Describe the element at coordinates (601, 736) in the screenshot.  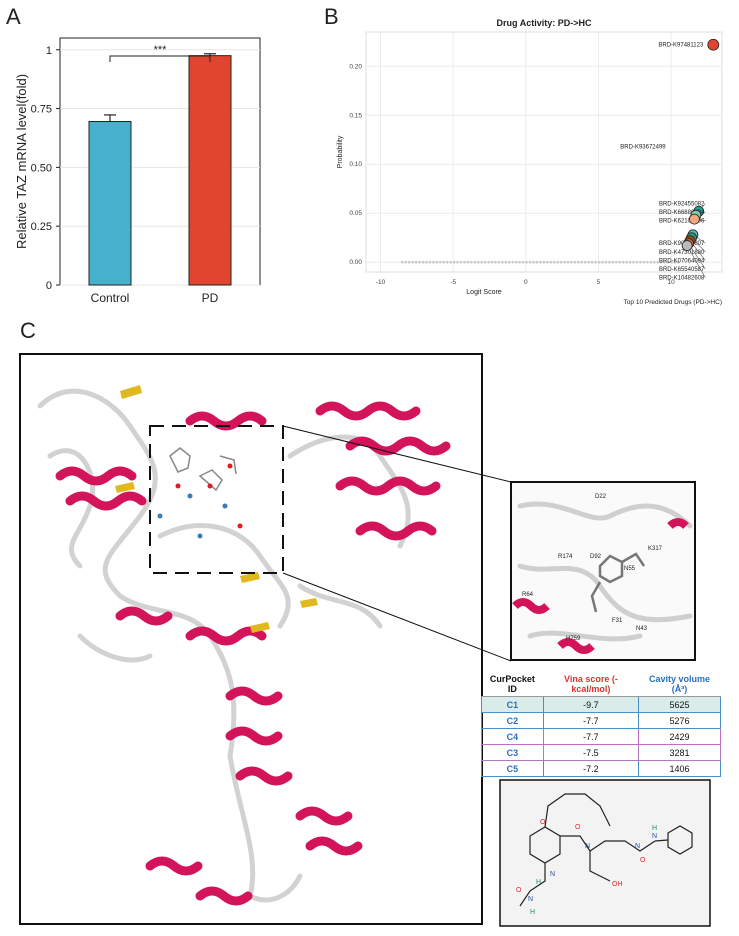
I see `table-row: C4 -7.7 2429` at that location.